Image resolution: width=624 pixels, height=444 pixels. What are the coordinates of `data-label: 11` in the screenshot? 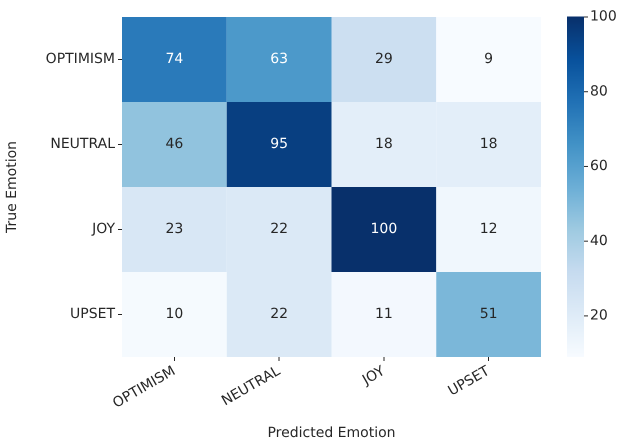 It's located at (383, 314).